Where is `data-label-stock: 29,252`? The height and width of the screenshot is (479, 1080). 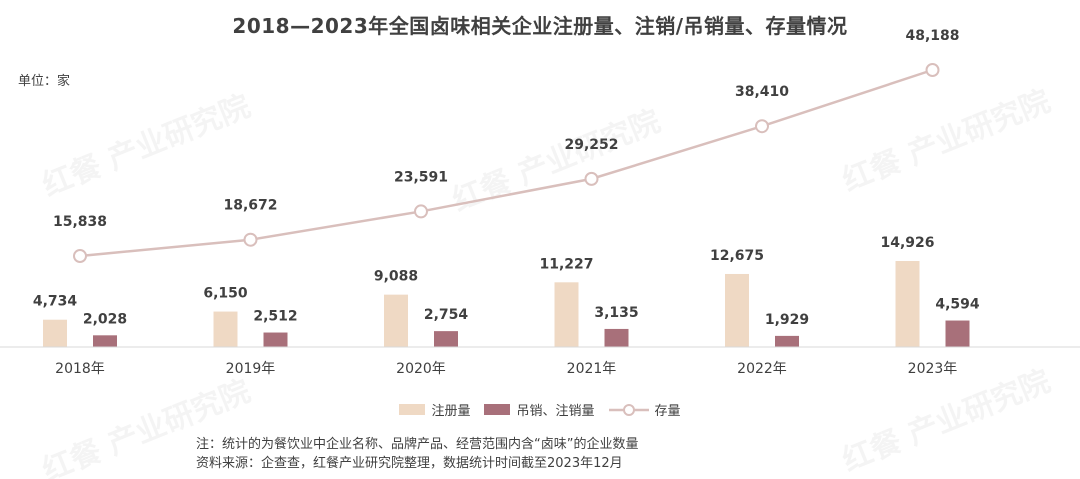
data-label-stock: 29,252 is located at coordinates (591, 145).